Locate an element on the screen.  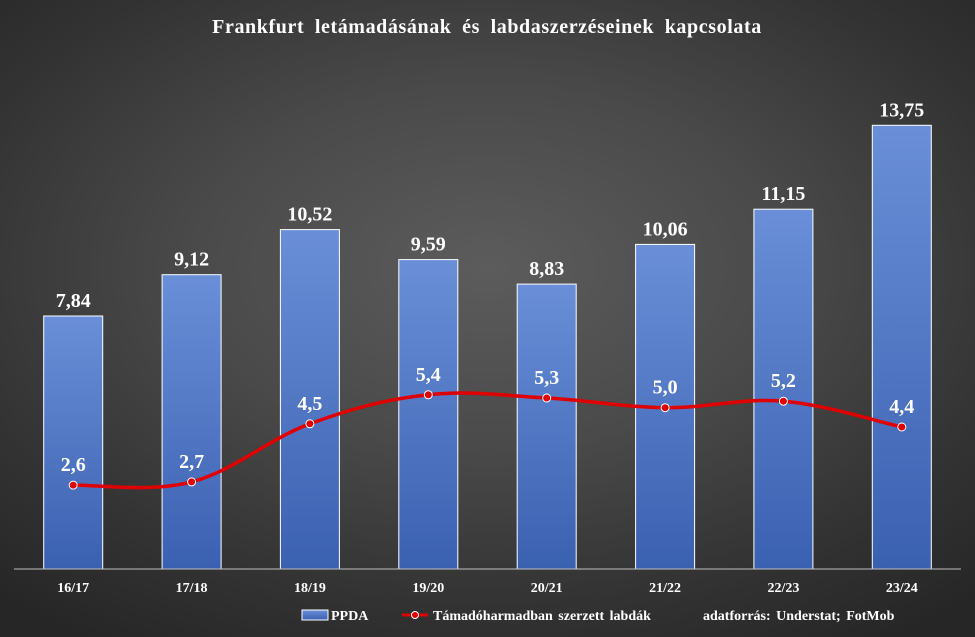
bar-value-label: 7,84 is located at coordinates (73, 301).